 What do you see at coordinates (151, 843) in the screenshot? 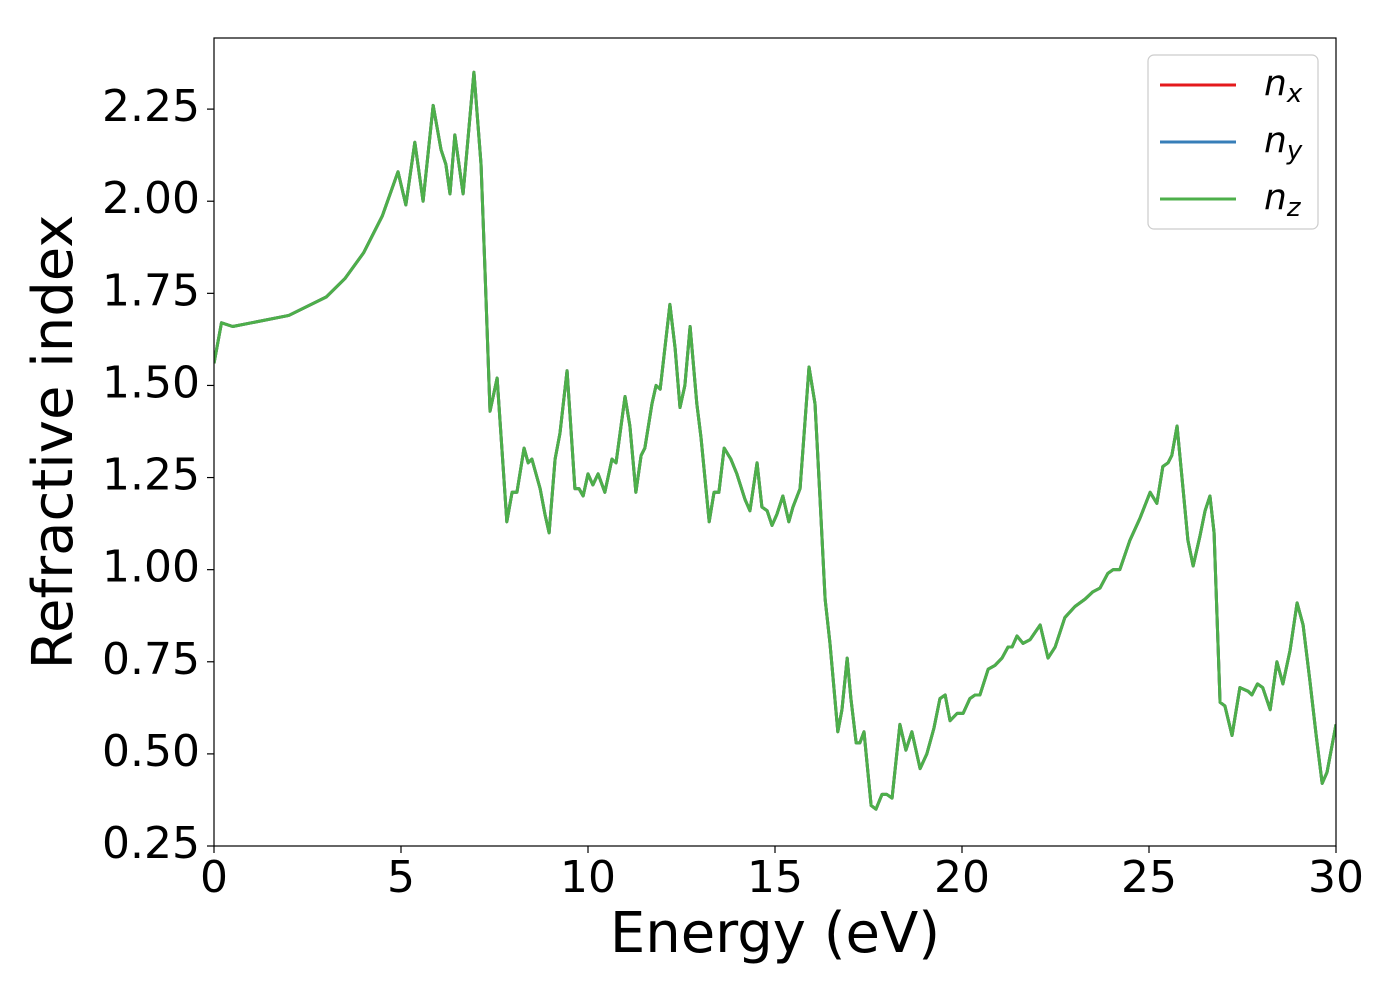
I see `y-tick-label: 0.25` at bounding box center [151, 843].